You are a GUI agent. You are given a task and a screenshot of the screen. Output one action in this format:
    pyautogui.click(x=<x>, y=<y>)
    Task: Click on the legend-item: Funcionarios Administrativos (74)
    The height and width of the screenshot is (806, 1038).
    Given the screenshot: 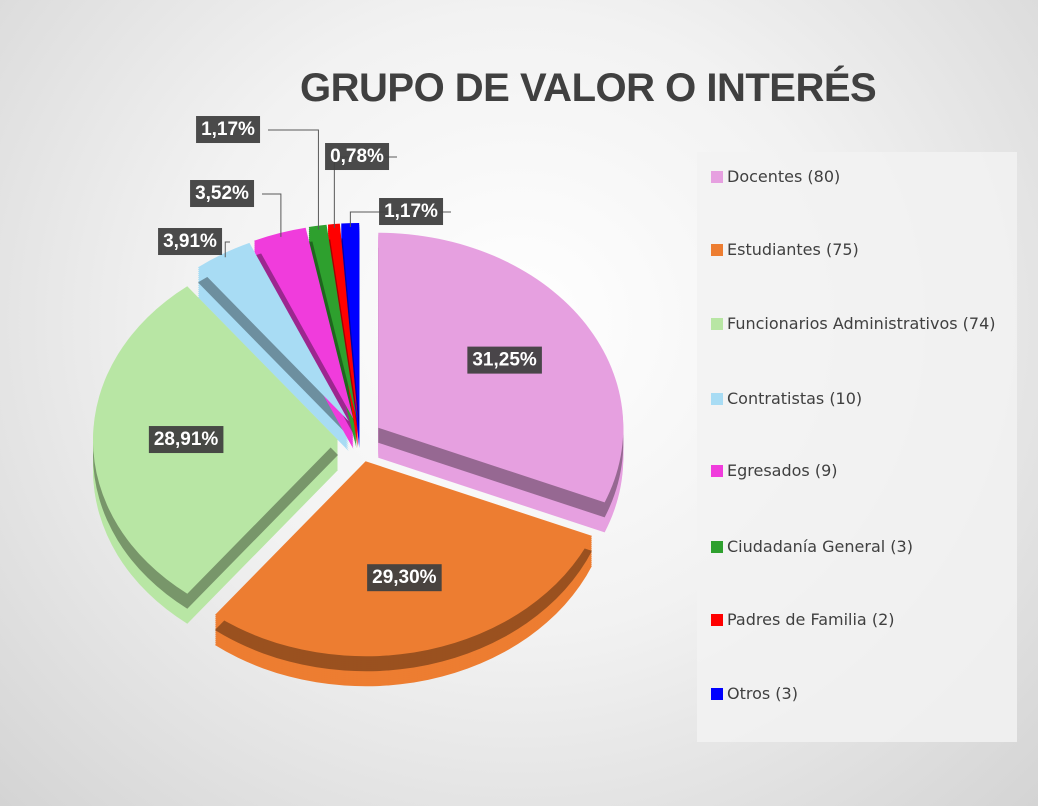 What is the action you would take?
    pyautogui.click(x=869, y=324)
    